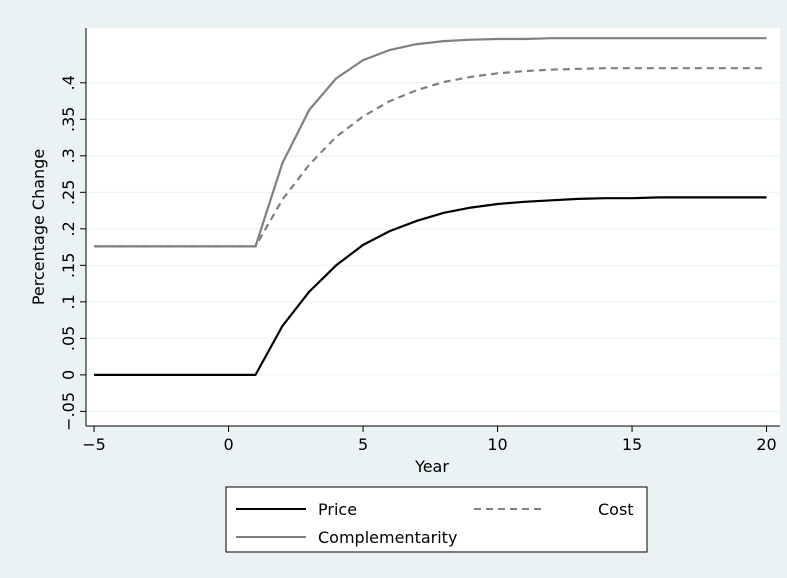 The height and width of the screenshot is (578, 787). I want to click on y-tick-label: .25, so click(68, 192).